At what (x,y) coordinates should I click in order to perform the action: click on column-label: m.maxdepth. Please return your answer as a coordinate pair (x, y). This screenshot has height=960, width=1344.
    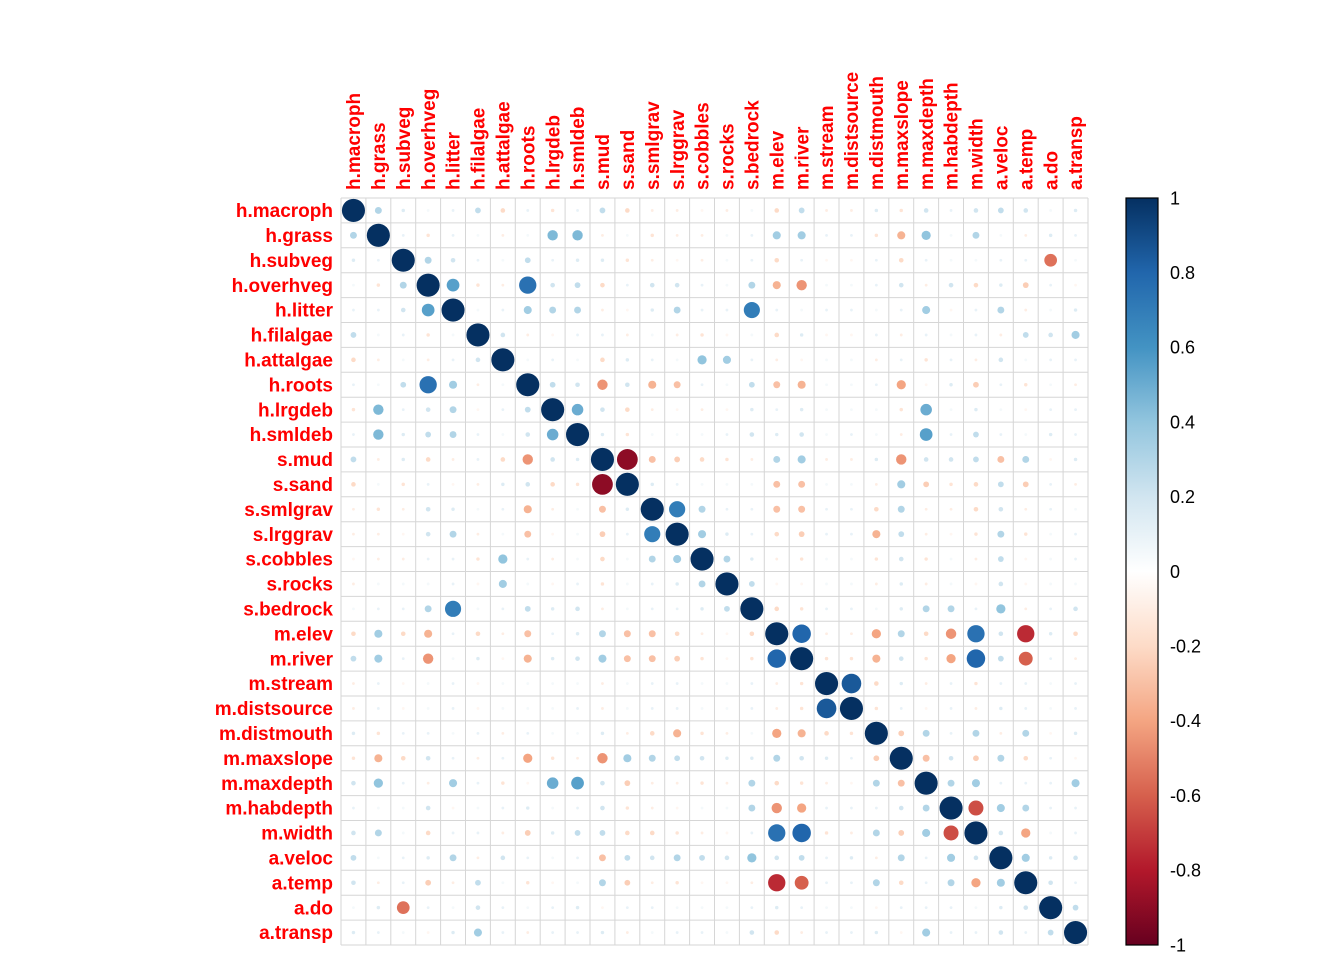
    Looking at the image, I should click on (927, 134).